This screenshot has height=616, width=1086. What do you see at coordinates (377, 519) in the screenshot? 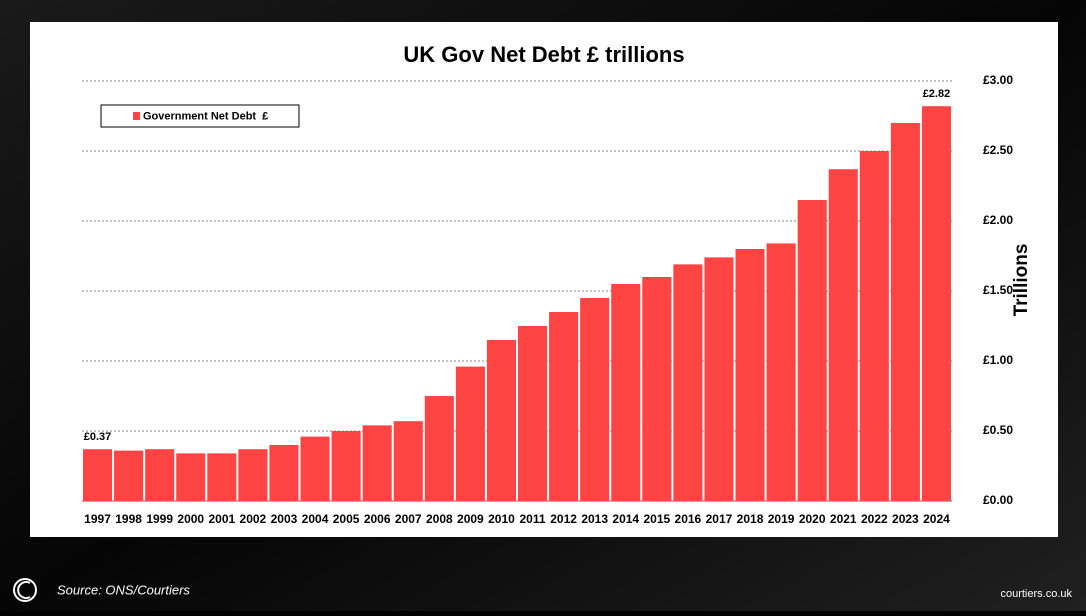
I see `x-tick-label: 2006` at bounding box center [377, 519].